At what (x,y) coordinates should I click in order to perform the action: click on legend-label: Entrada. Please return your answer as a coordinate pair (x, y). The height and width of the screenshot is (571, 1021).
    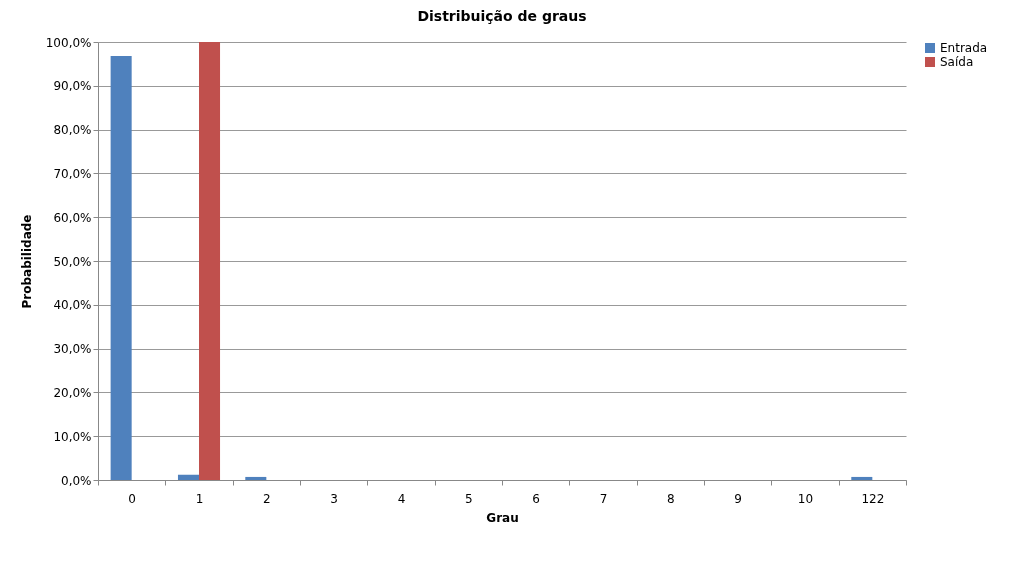
    Looking at the image, I should click on (964, 48).